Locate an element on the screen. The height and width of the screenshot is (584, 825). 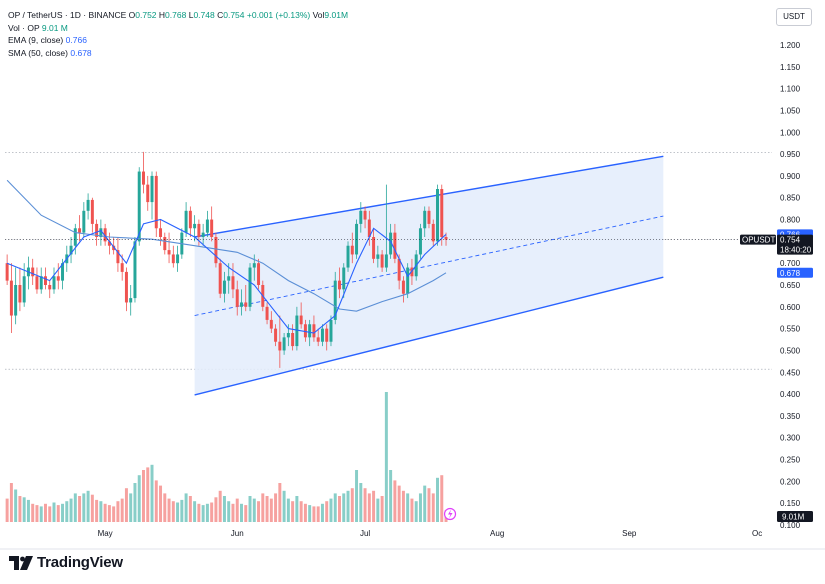
x-tick-label: Oc is located at coordinates (757, 533).